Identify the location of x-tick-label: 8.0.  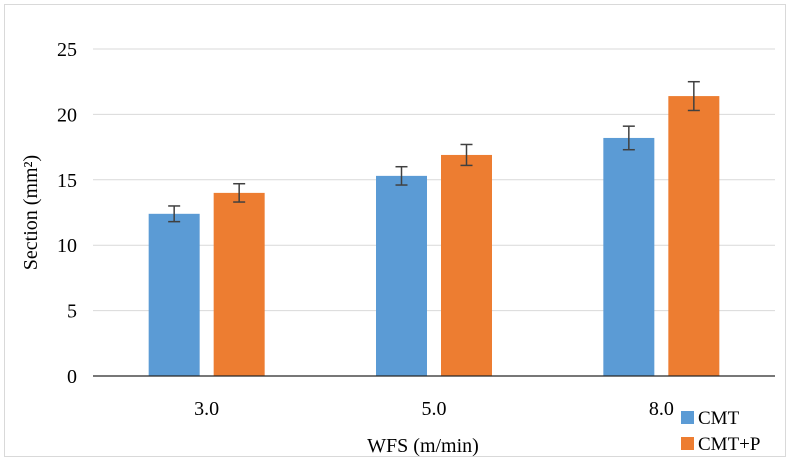
(661, 409).